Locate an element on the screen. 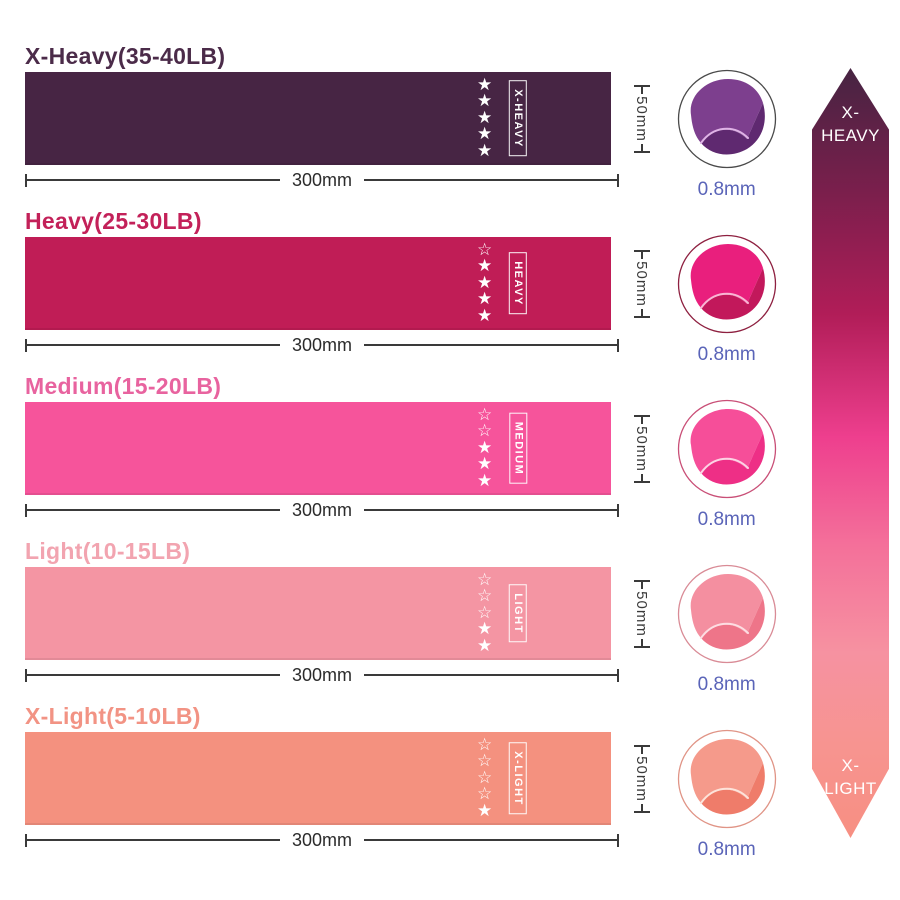 Image resolution: width=900 pixels, height=900 pixels. band-strength-tag: X-LIGHT is located at coordinates (518, 777).